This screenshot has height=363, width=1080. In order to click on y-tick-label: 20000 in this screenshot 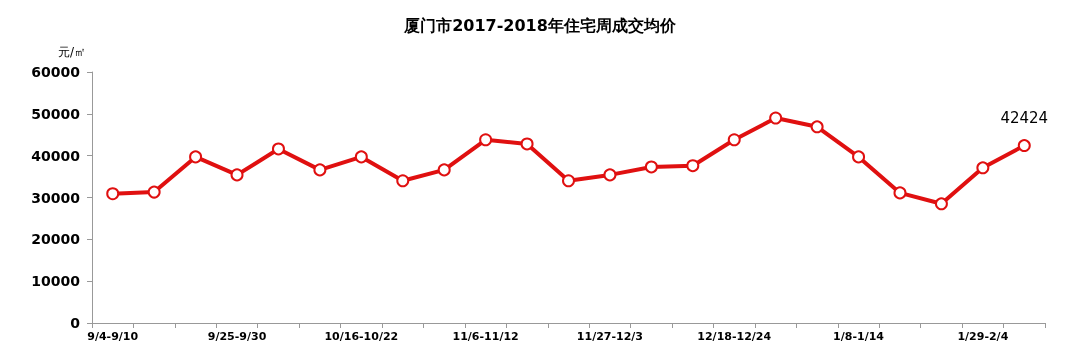, I will do `click(56, 239)`.